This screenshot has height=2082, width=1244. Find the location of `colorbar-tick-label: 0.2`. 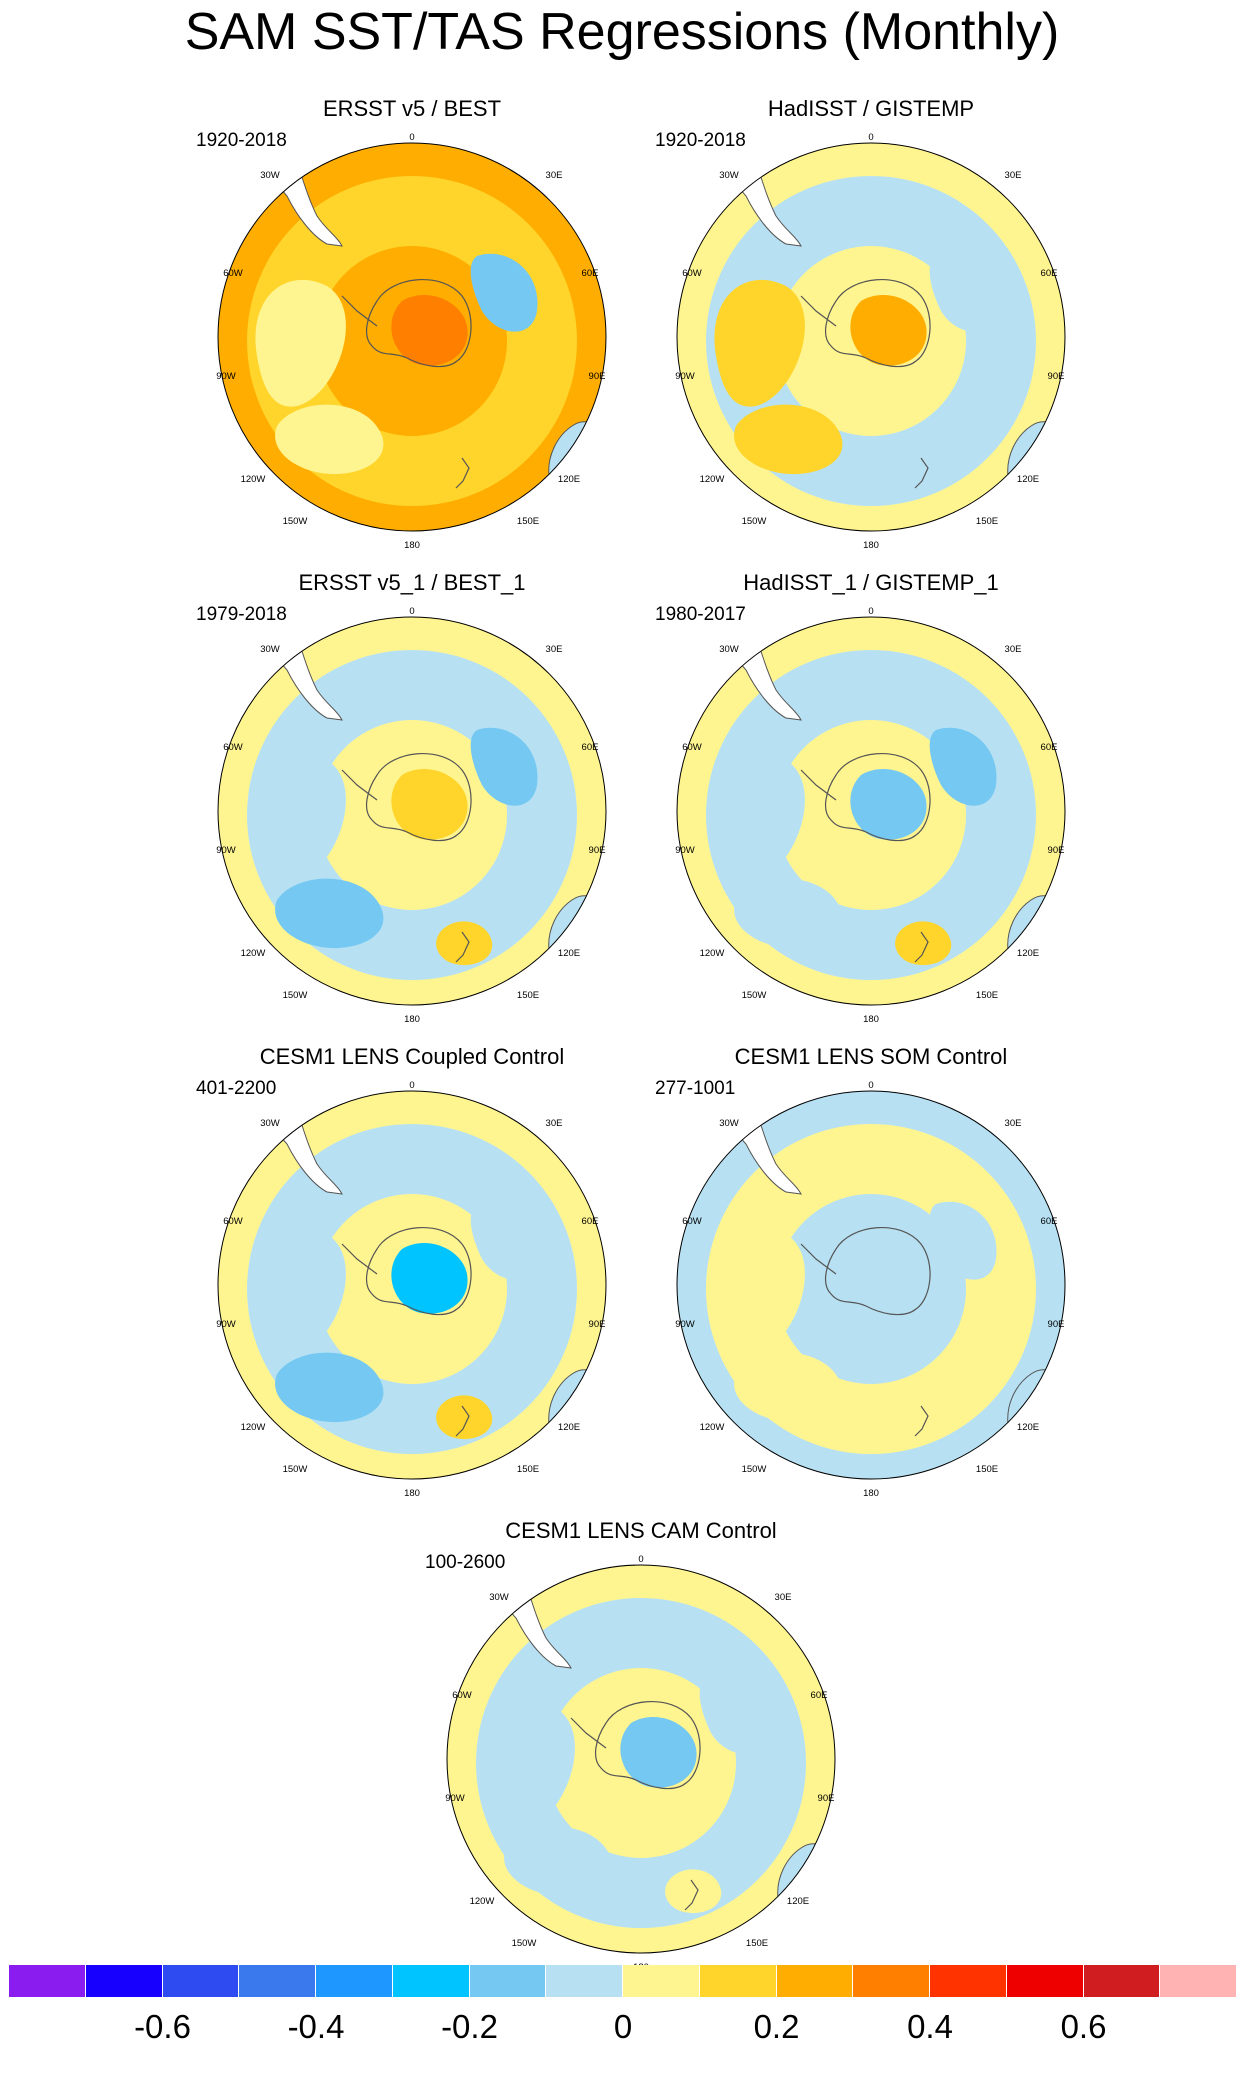

colorbar-tick-label: 0.2 is located at coordinates (776, 2026).